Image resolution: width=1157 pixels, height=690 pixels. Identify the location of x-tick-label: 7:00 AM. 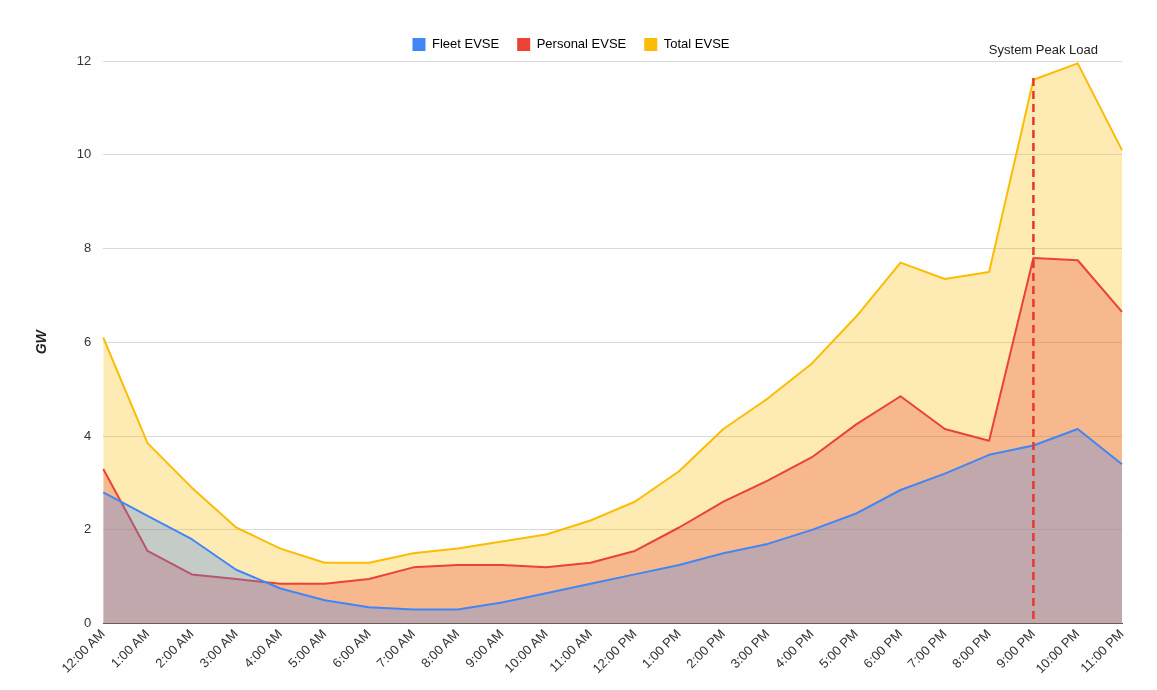
(395, 648).